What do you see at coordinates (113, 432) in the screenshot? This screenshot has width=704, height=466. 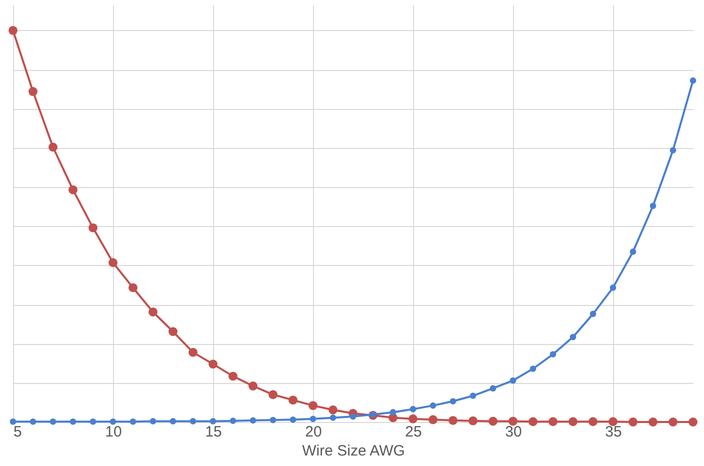 I see `x-tick-label: 10` at bounding box center [113, 432].